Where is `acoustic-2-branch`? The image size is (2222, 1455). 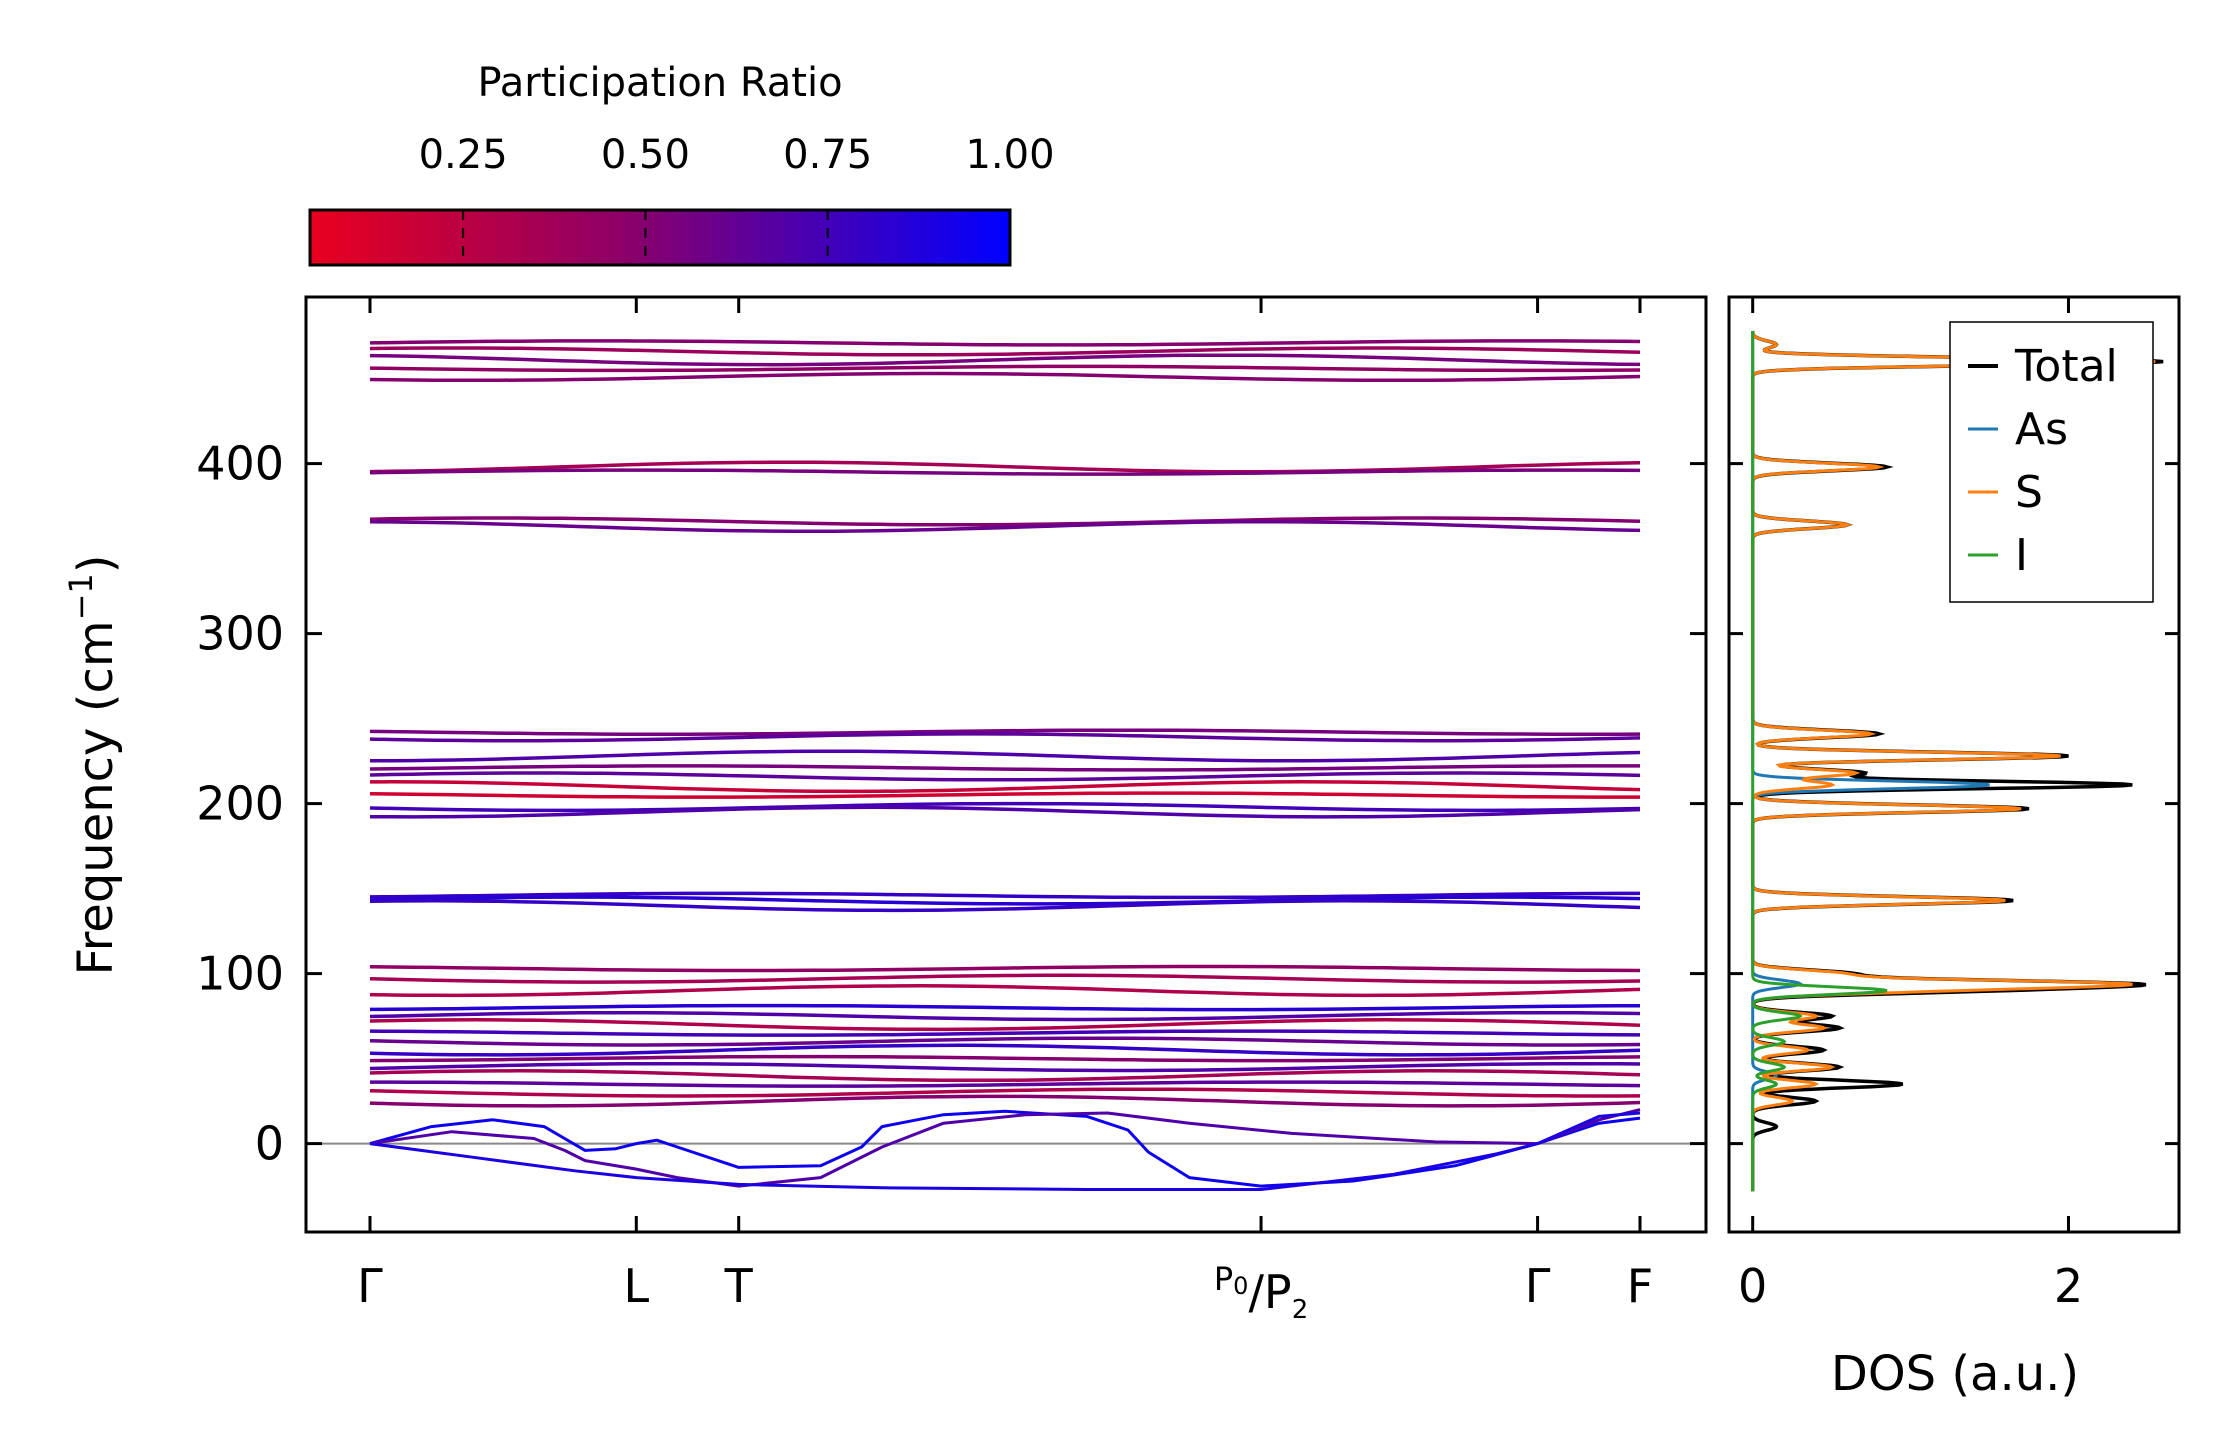 acoustic-2-branch is located at coordinates (1005, 1148).